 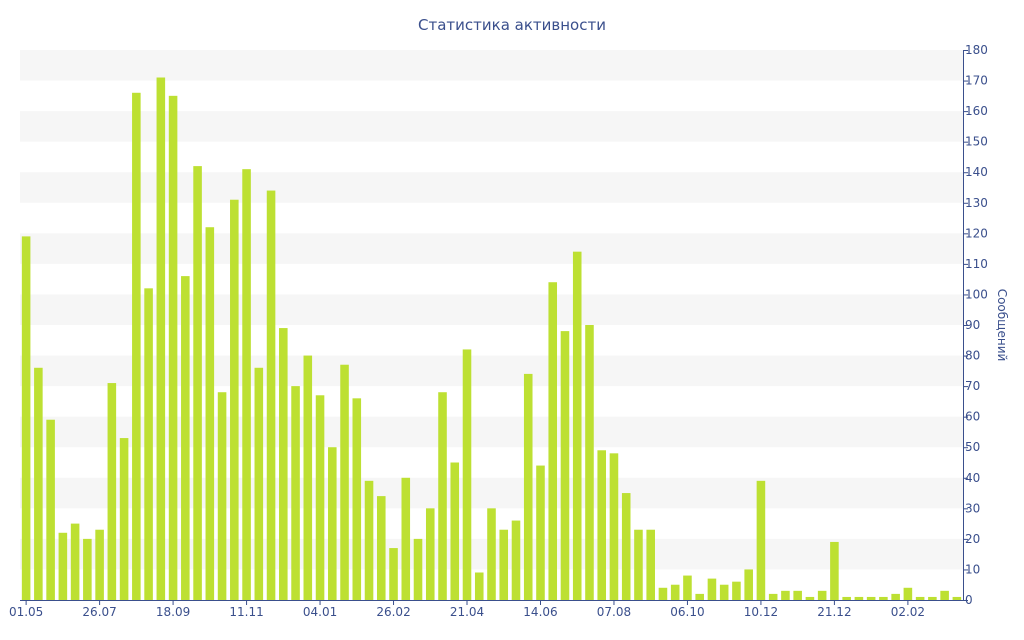 I want to click on x-tick-label: 26.02, so click(x=393, y=612).